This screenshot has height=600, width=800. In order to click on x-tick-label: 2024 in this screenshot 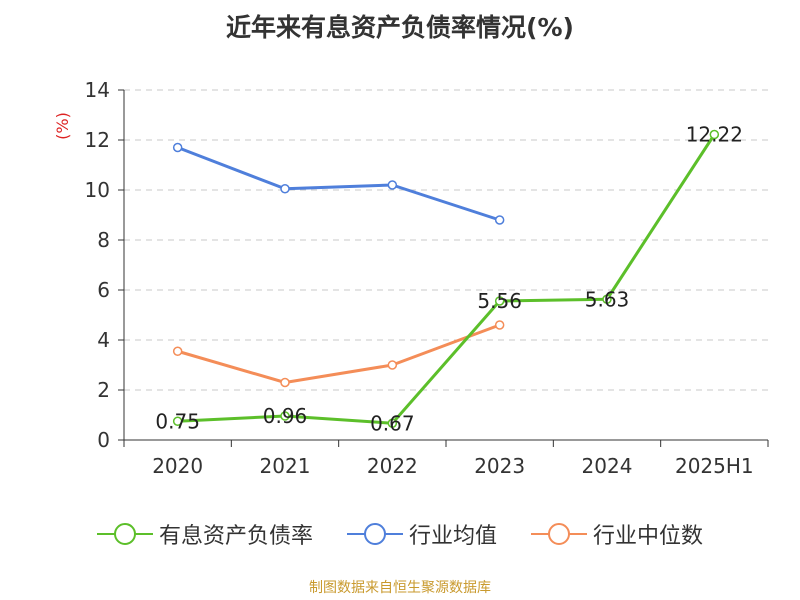, I will do `click(607, 466)`.